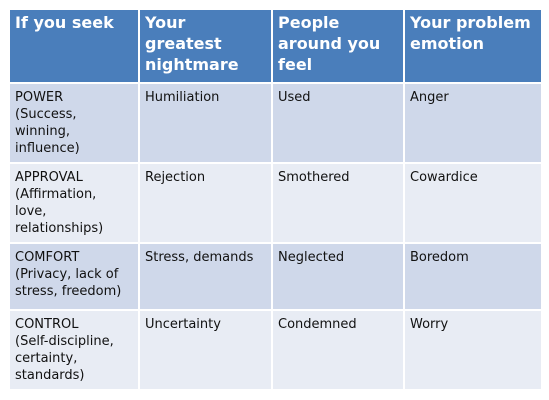  I want to click on people-feel-cell: Condemned, so click(338, 350).